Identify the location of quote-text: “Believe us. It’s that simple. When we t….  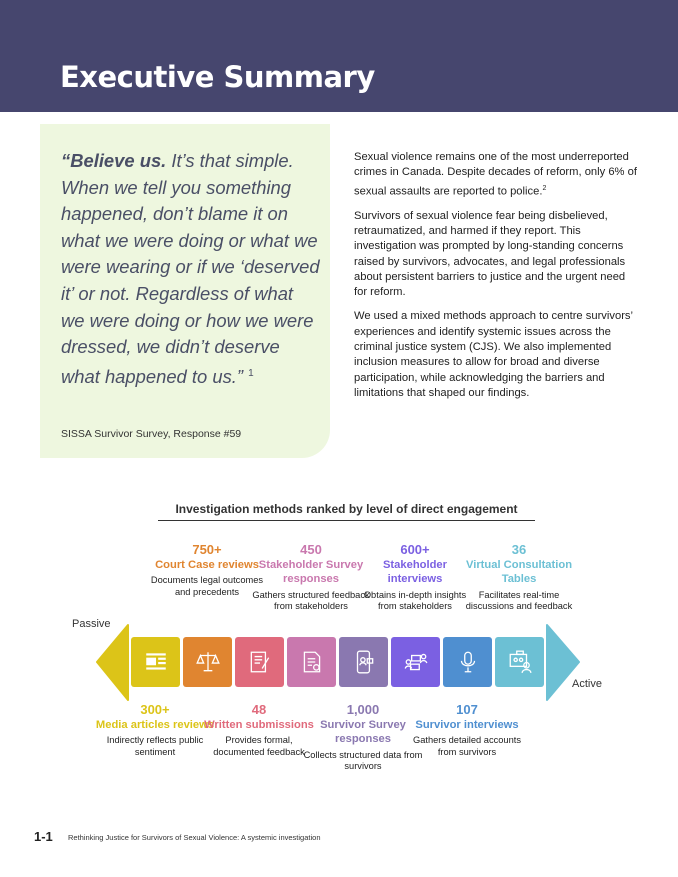
(190, 268).